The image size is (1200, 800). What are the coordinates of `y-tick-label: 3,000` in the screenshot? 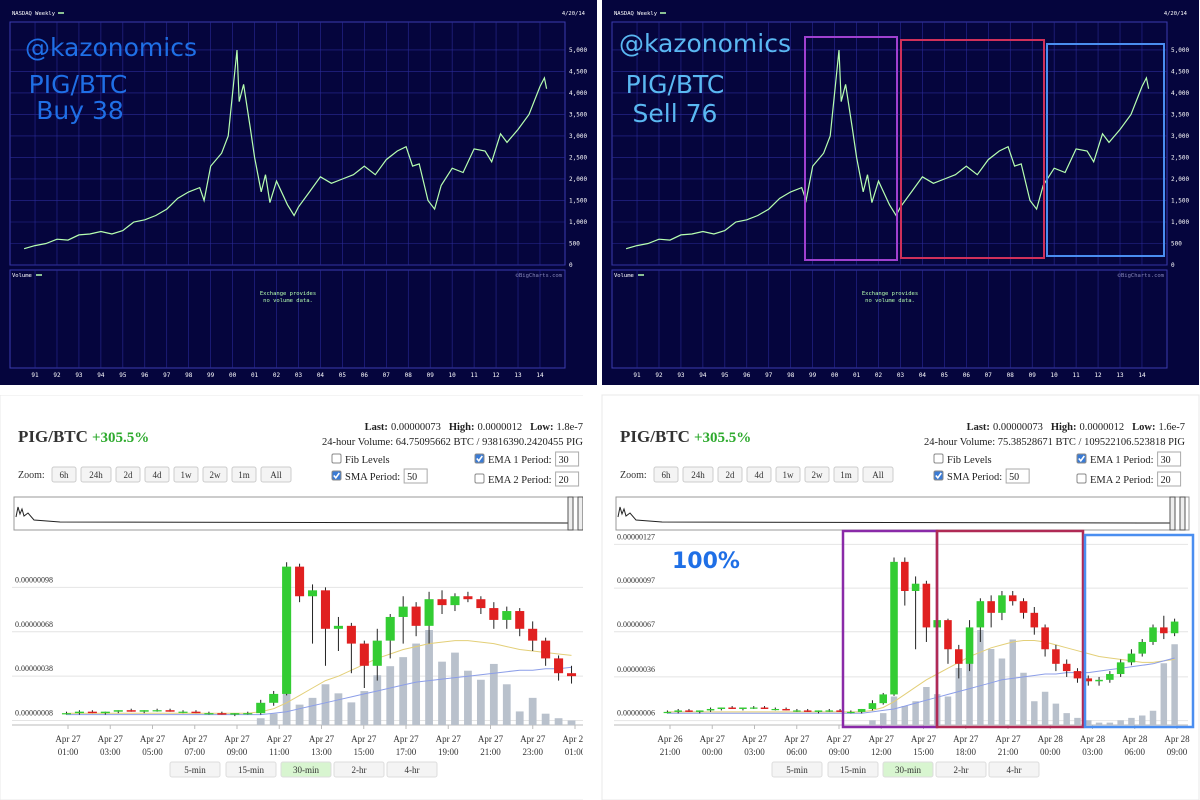 It's located at (578, 136).